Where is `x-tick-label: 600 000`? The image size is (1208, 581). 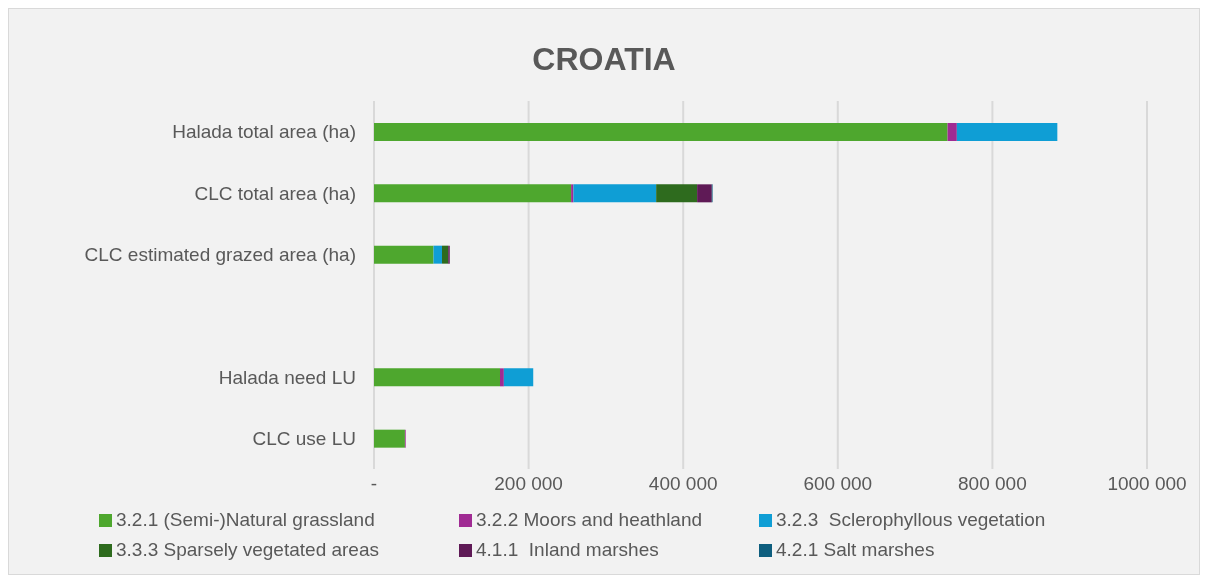
x-tick-label: 600 000 is located at coordinates (838, 484).